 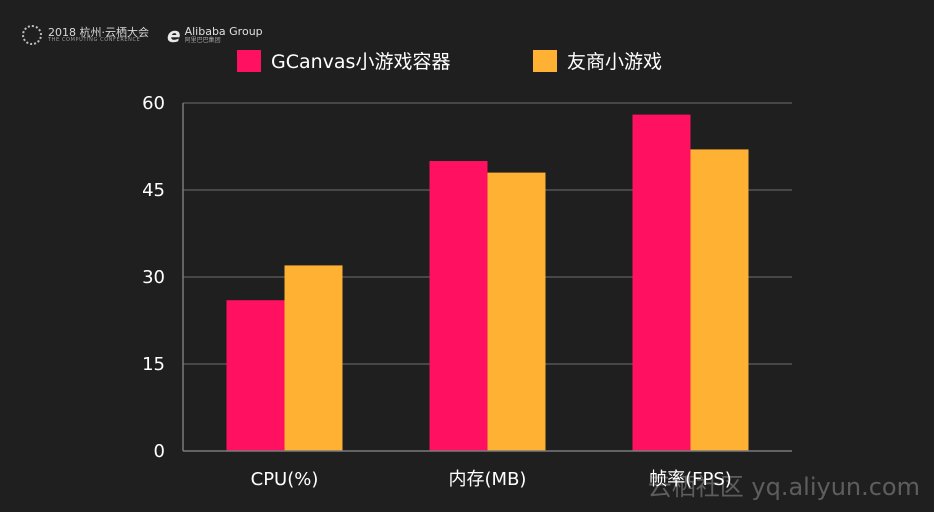 What do you see at coordinates (202, 40) in the screenshot?
I see `alibaba-chinese-name: 阿里巴巴集团` at bounding box center [202, 40].